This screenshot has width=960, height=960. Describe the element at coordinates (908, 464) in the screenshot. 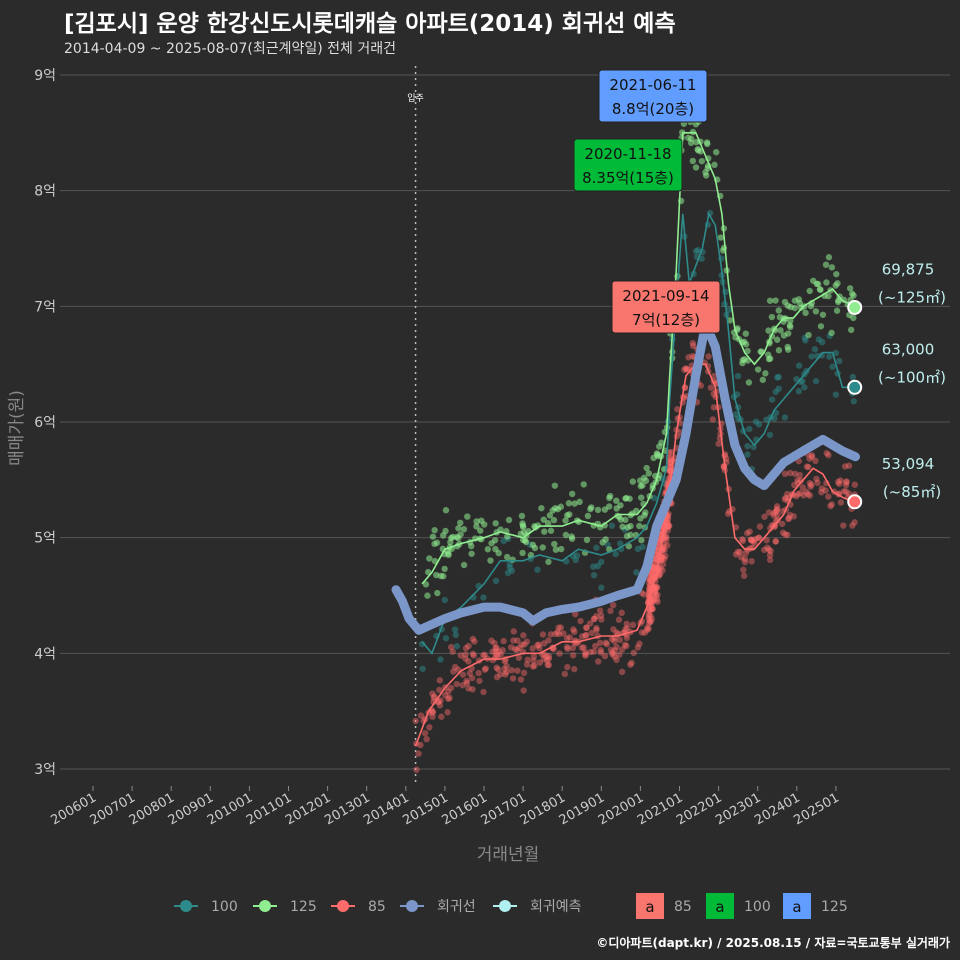

I see `end-label-value-85: 53,094` at that location.